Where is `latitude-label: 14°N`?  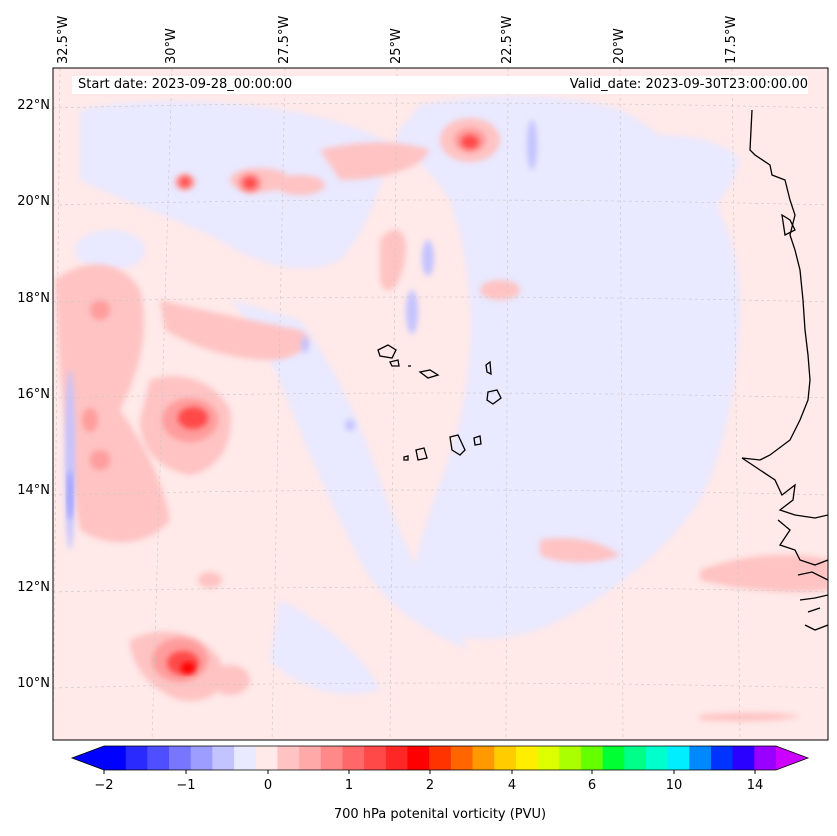 latitude-label: 14°N is located at coordinates (33, 490).